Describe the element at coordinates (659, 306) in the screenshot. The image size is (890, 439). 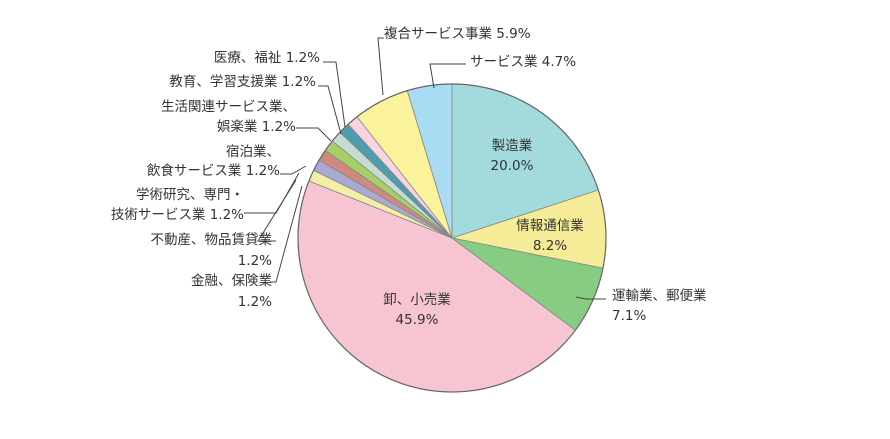
I see `slice-label-2: 運輸業、郵便業 7.1%` at that location.